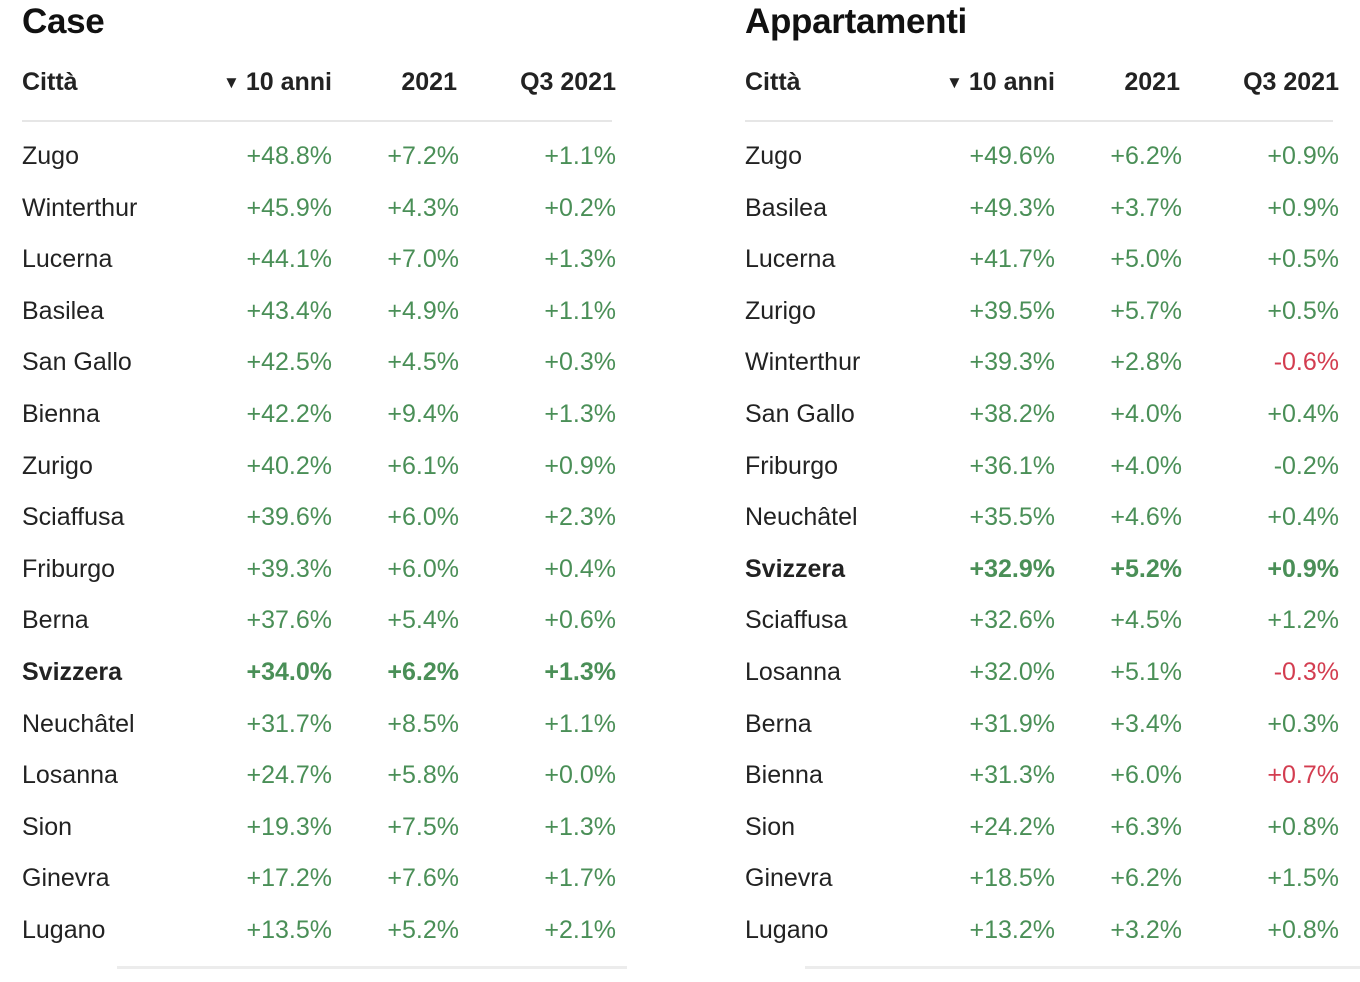 This screenshot has width=1360, height=982. What do you see at coordinates (423, 620) in the screenshot?
I see `cell-2021: +5.4%` at bounding box center [423, 620].